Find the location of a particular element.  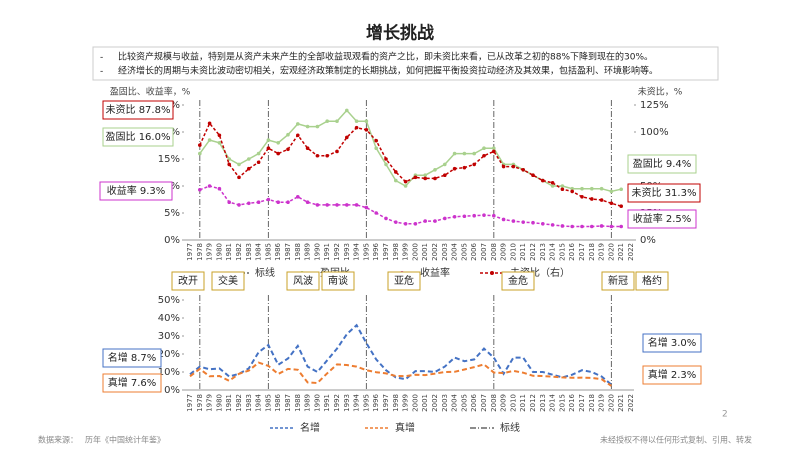

legend-label: 名增 is located at coordinates (310, 427).